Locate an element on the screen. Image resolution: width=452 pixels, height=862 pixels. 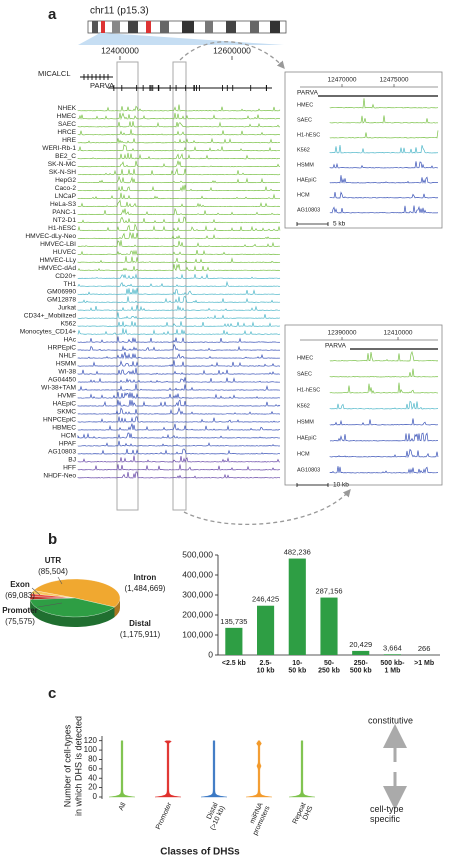
text-line: 10 kb is located at coordinates (266, 671).